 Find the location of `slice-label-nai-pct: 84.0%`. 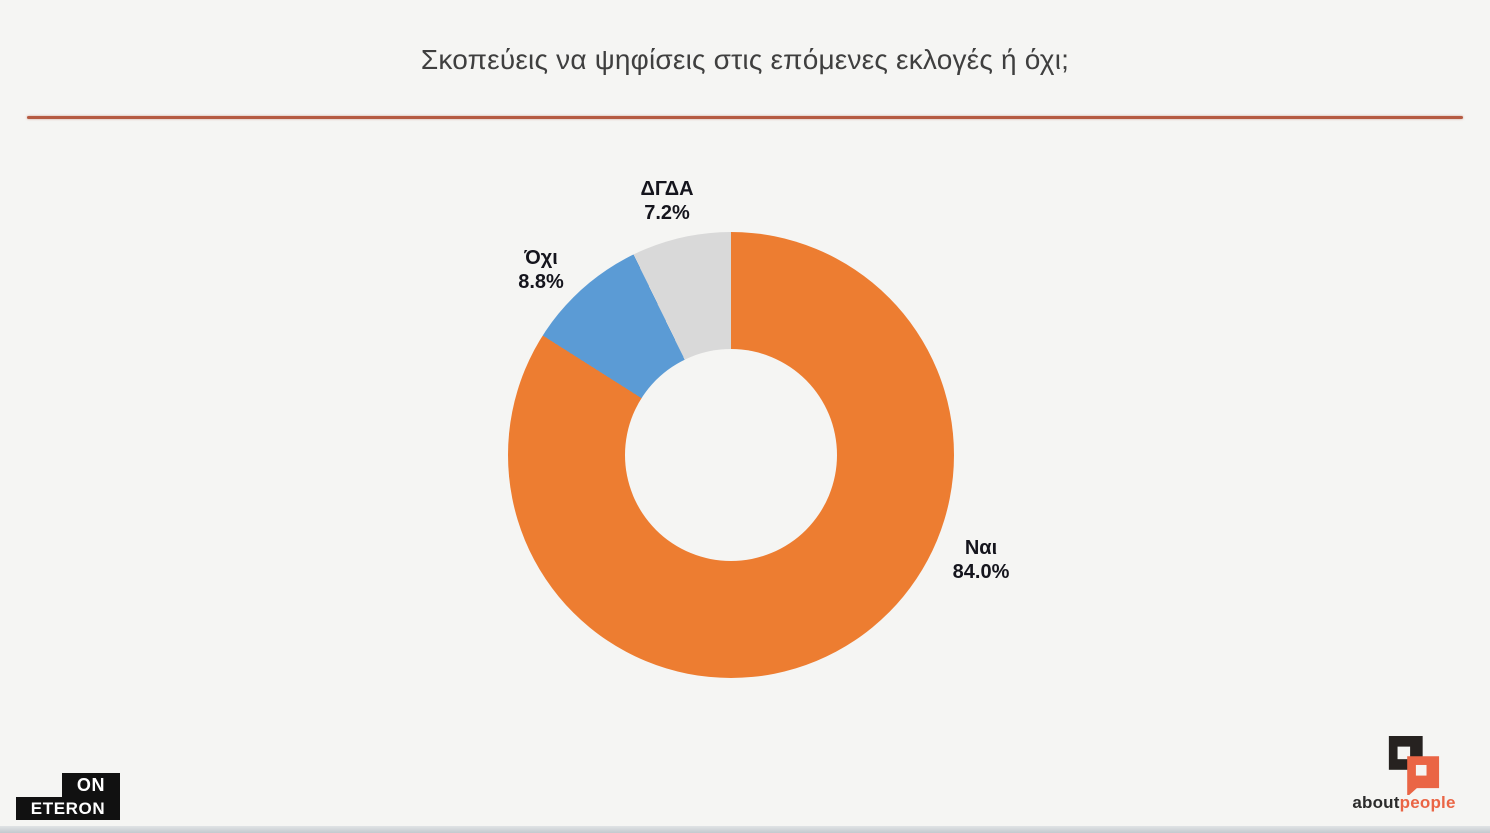

slice-label-nai-pct: 84.0% is located at coordinates (981, 572).